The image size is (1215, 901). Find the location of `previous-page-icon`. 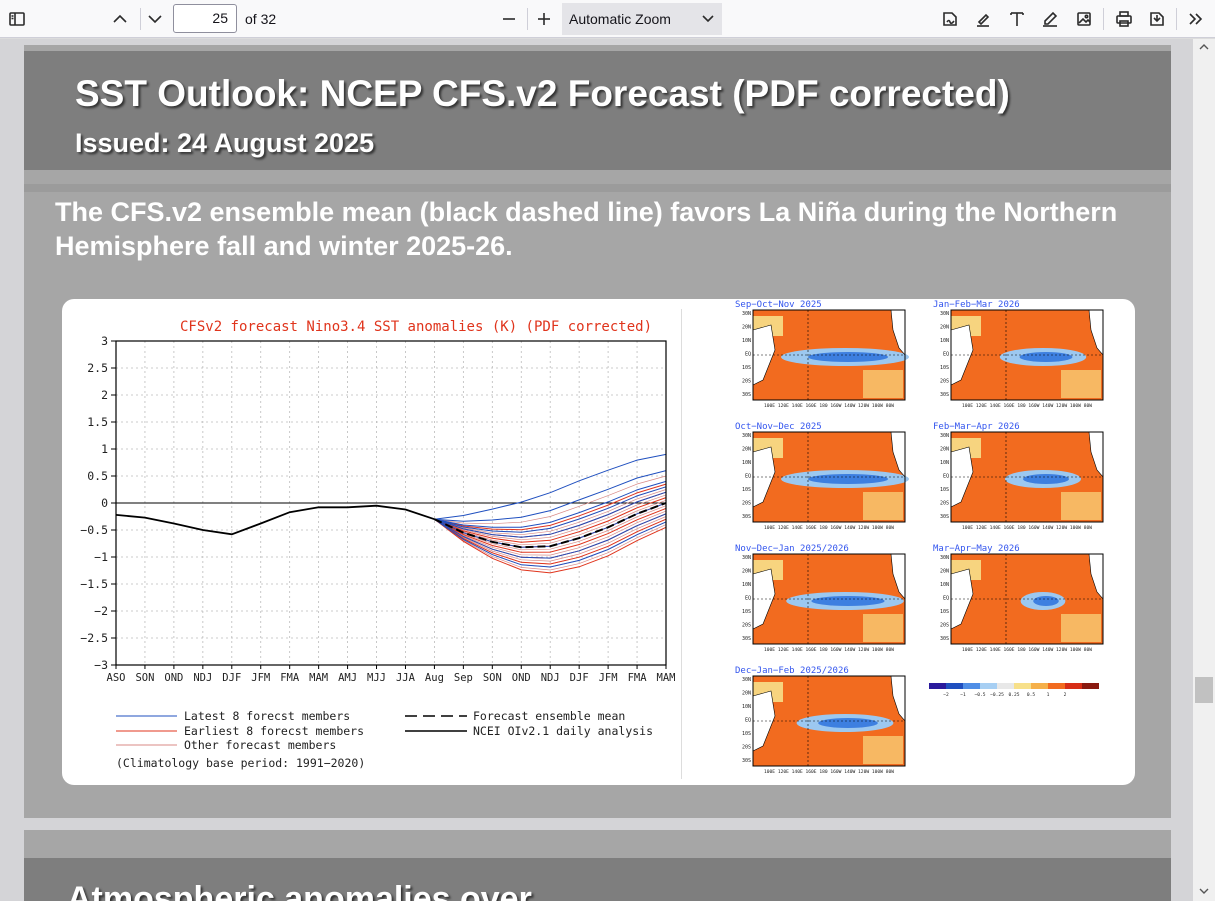

previous-page-icon is located at coordinates (120, 19).